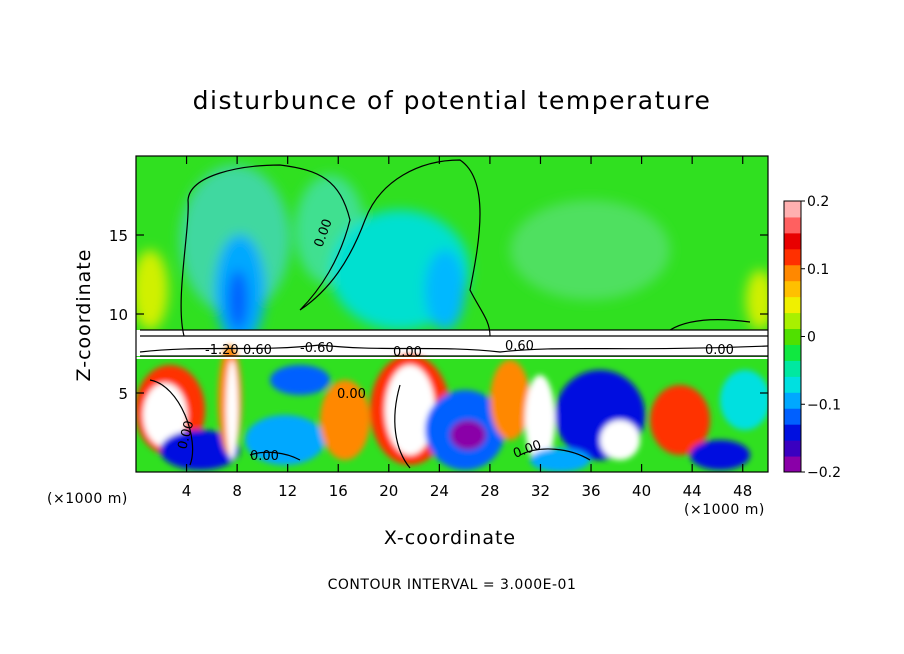 This screenshot has height=654, width=904. Describe the element at coordinates (824, 473) in the screenshot. I see `colorbar-tick-label: −0.2` at that location.